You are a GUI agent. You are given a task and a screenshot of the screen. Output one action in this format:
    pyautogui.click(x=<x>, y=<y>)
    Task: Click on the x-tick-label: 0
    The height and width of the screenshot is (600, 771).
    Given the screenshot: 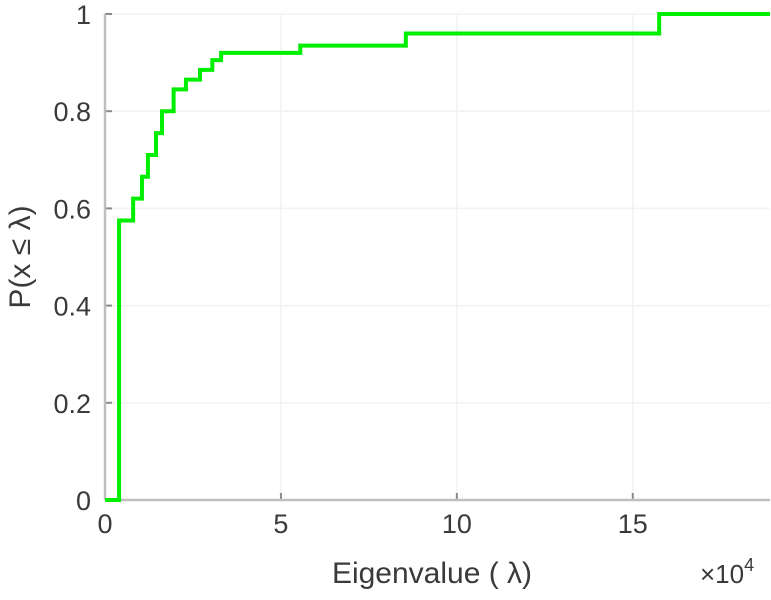 What is the action you would take?
    pyautogui.click(x=104, y=524)
    